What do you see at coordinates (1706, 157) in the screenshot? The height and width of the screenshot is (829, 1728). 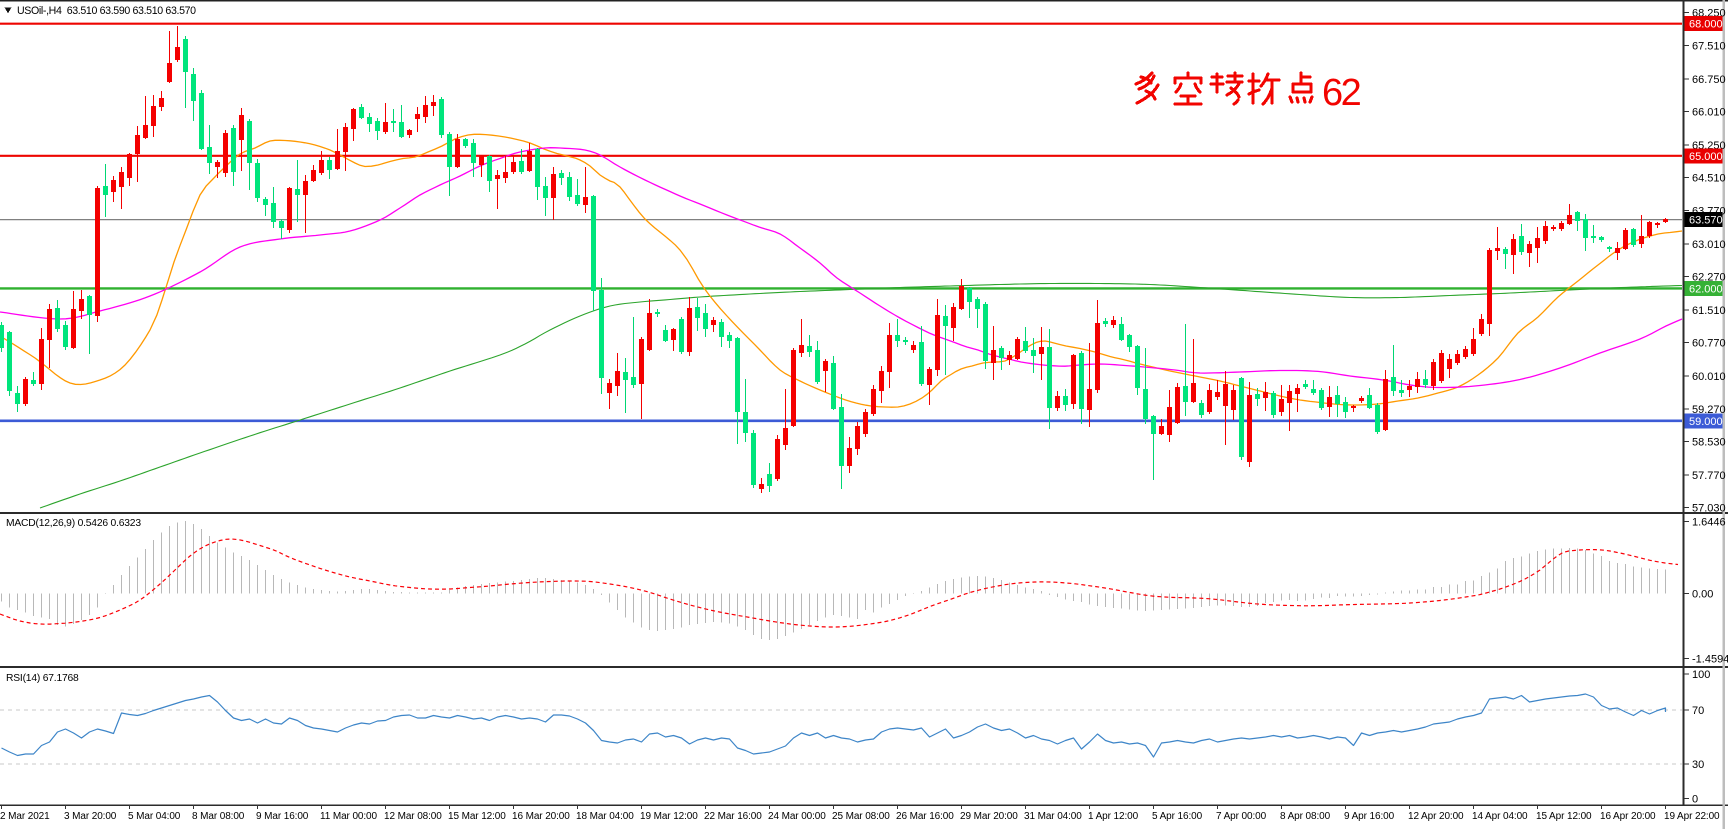 I see `svg-text: 65.000` at bounding box center [1706, 157].